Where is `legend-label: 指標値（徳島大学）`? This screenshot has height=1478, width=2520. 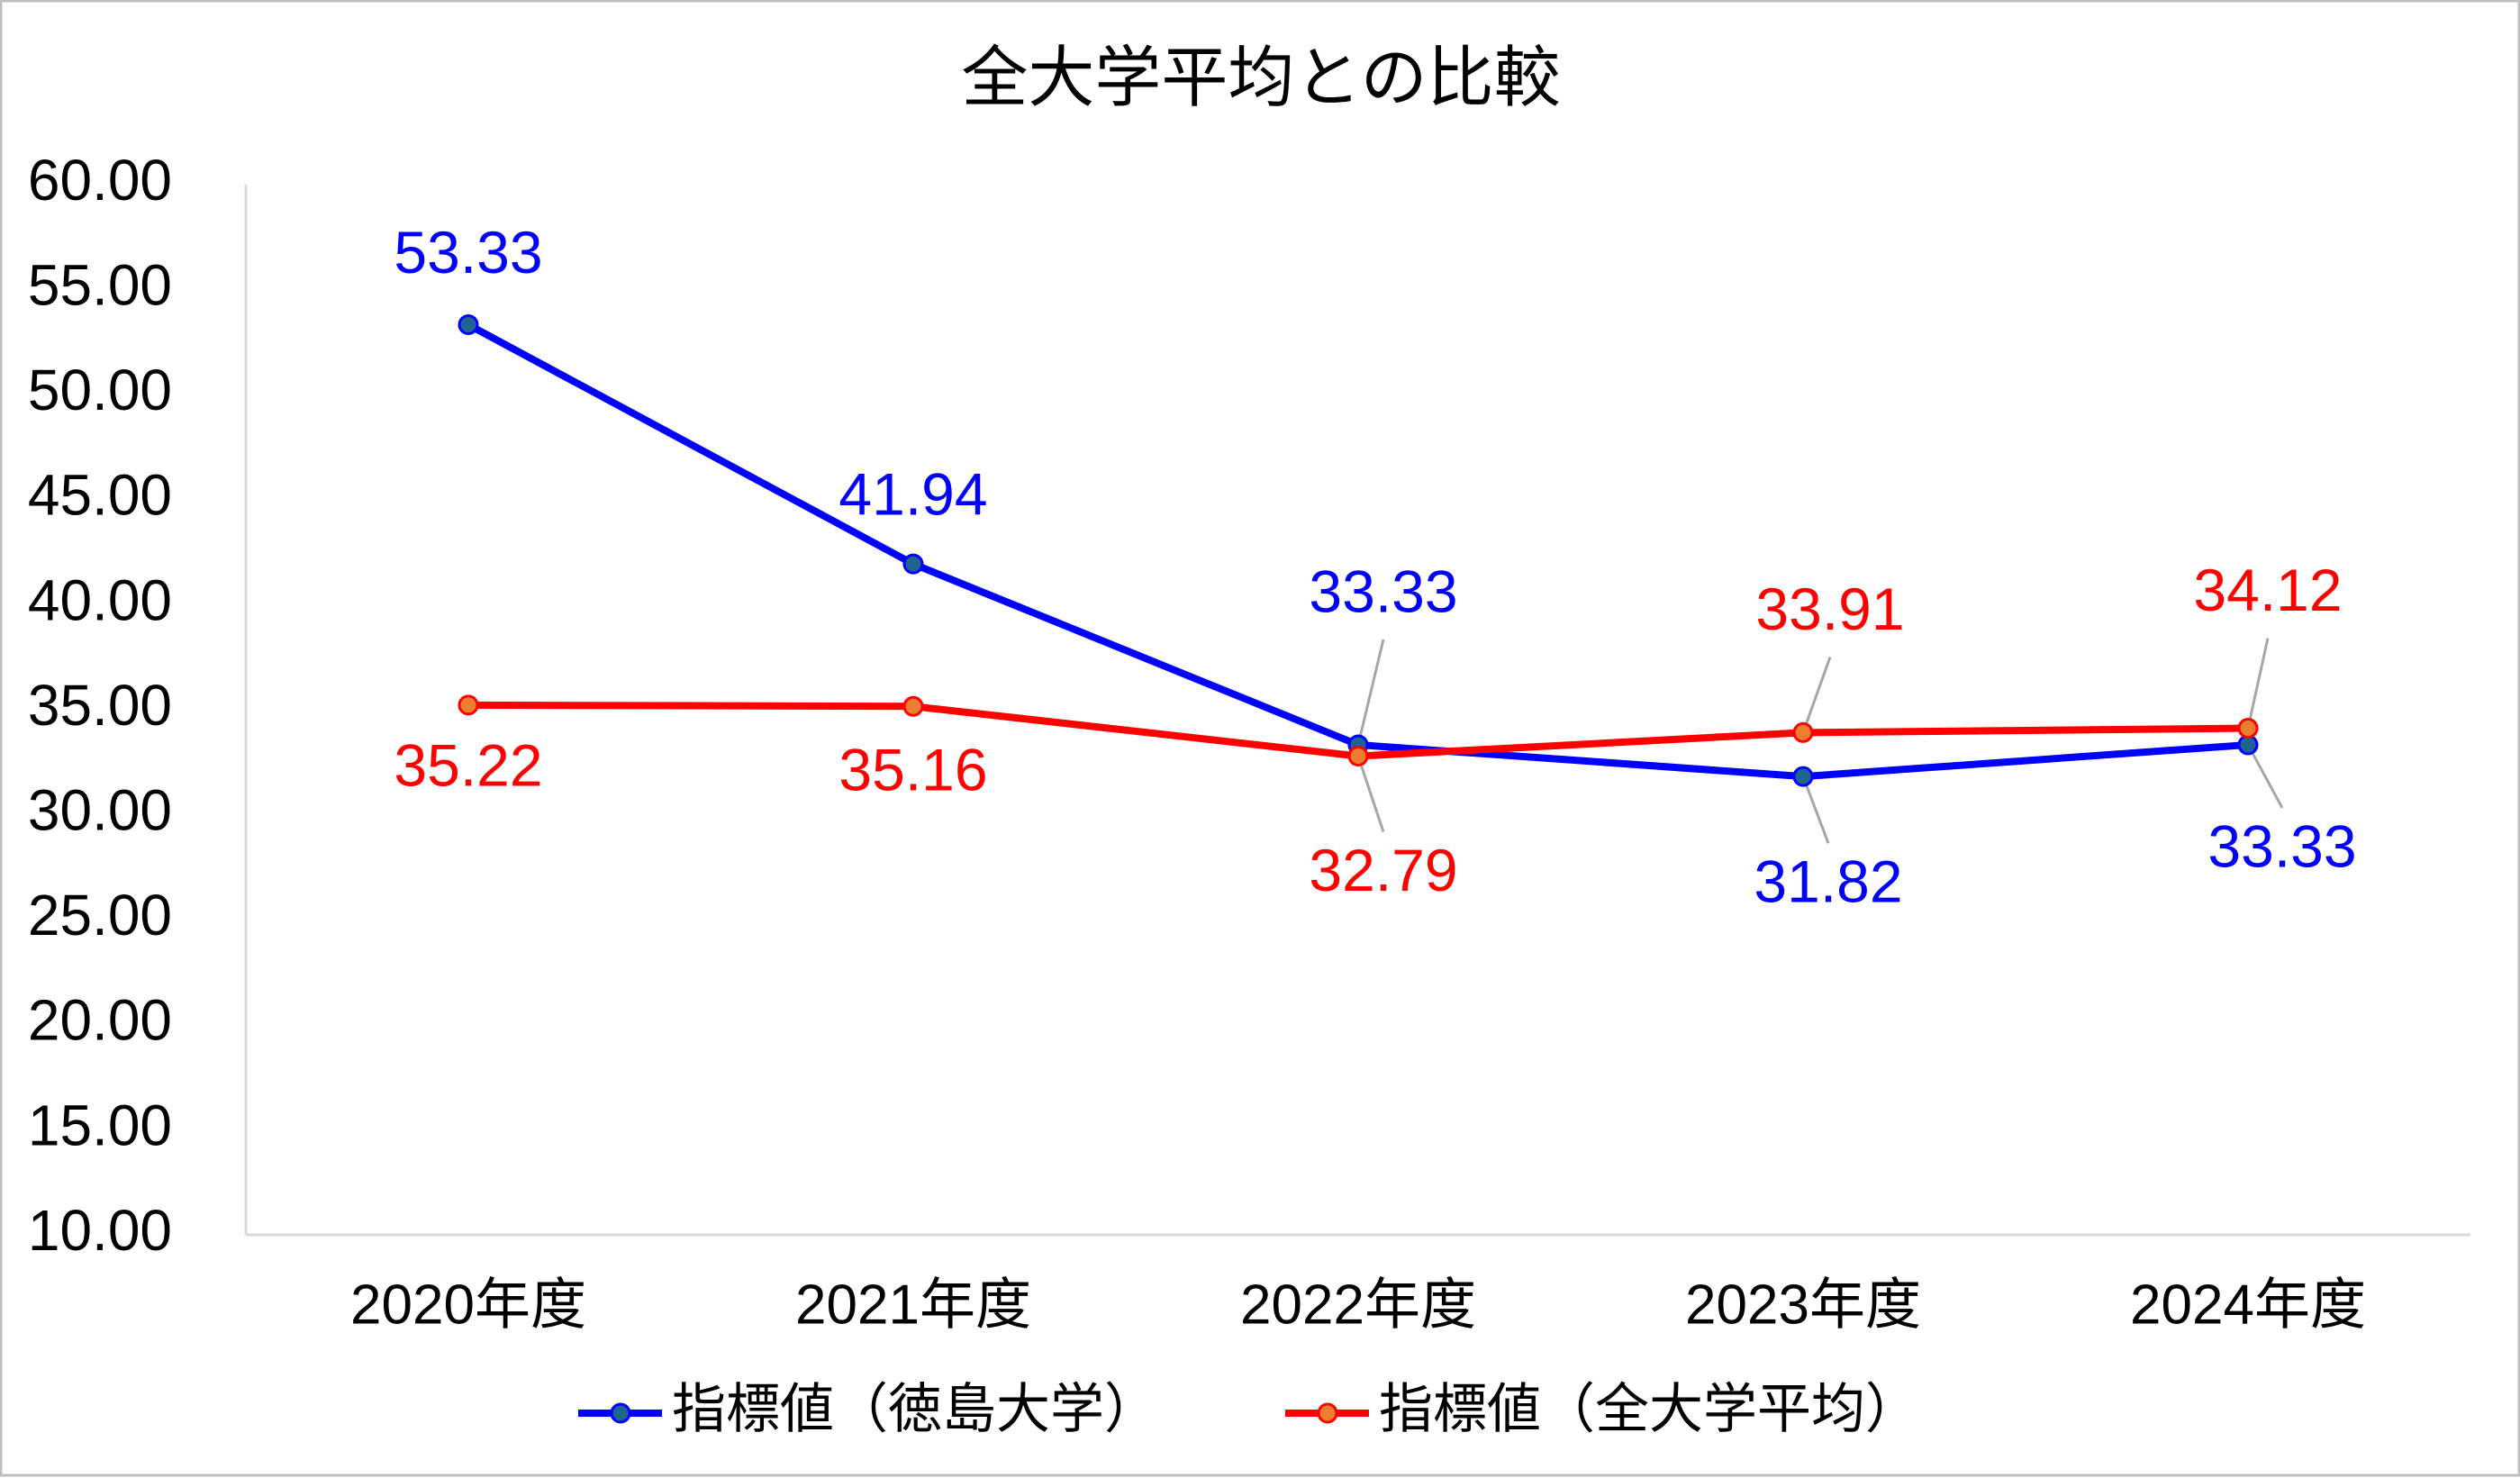 legend-label: 指標値（徳島大学） is located at coordinates (915, 1409).